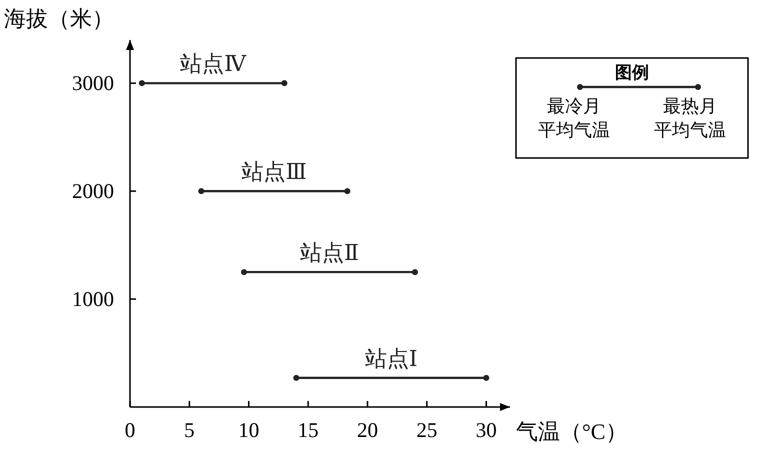  What do you see at coordinates (93, 191) in the screenshot?
I see `y-tick-label: 2000` at bounding box center [93, 191].